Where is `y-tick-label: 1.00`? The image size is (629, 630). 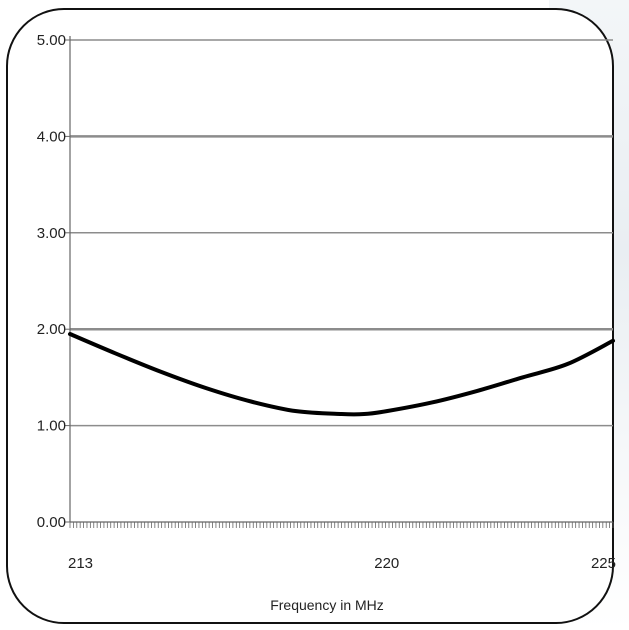
y-tick-label: 1.00 is located at coordinates (51, 426).